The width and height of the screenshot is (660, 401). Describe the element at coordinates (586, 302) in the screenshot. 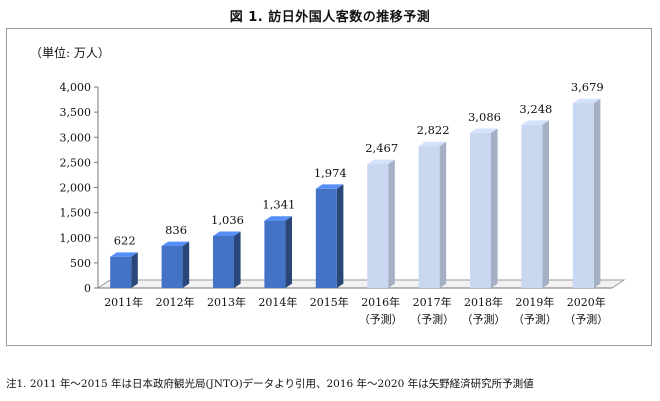

I see `x-tick-label: 2020年` at that location.